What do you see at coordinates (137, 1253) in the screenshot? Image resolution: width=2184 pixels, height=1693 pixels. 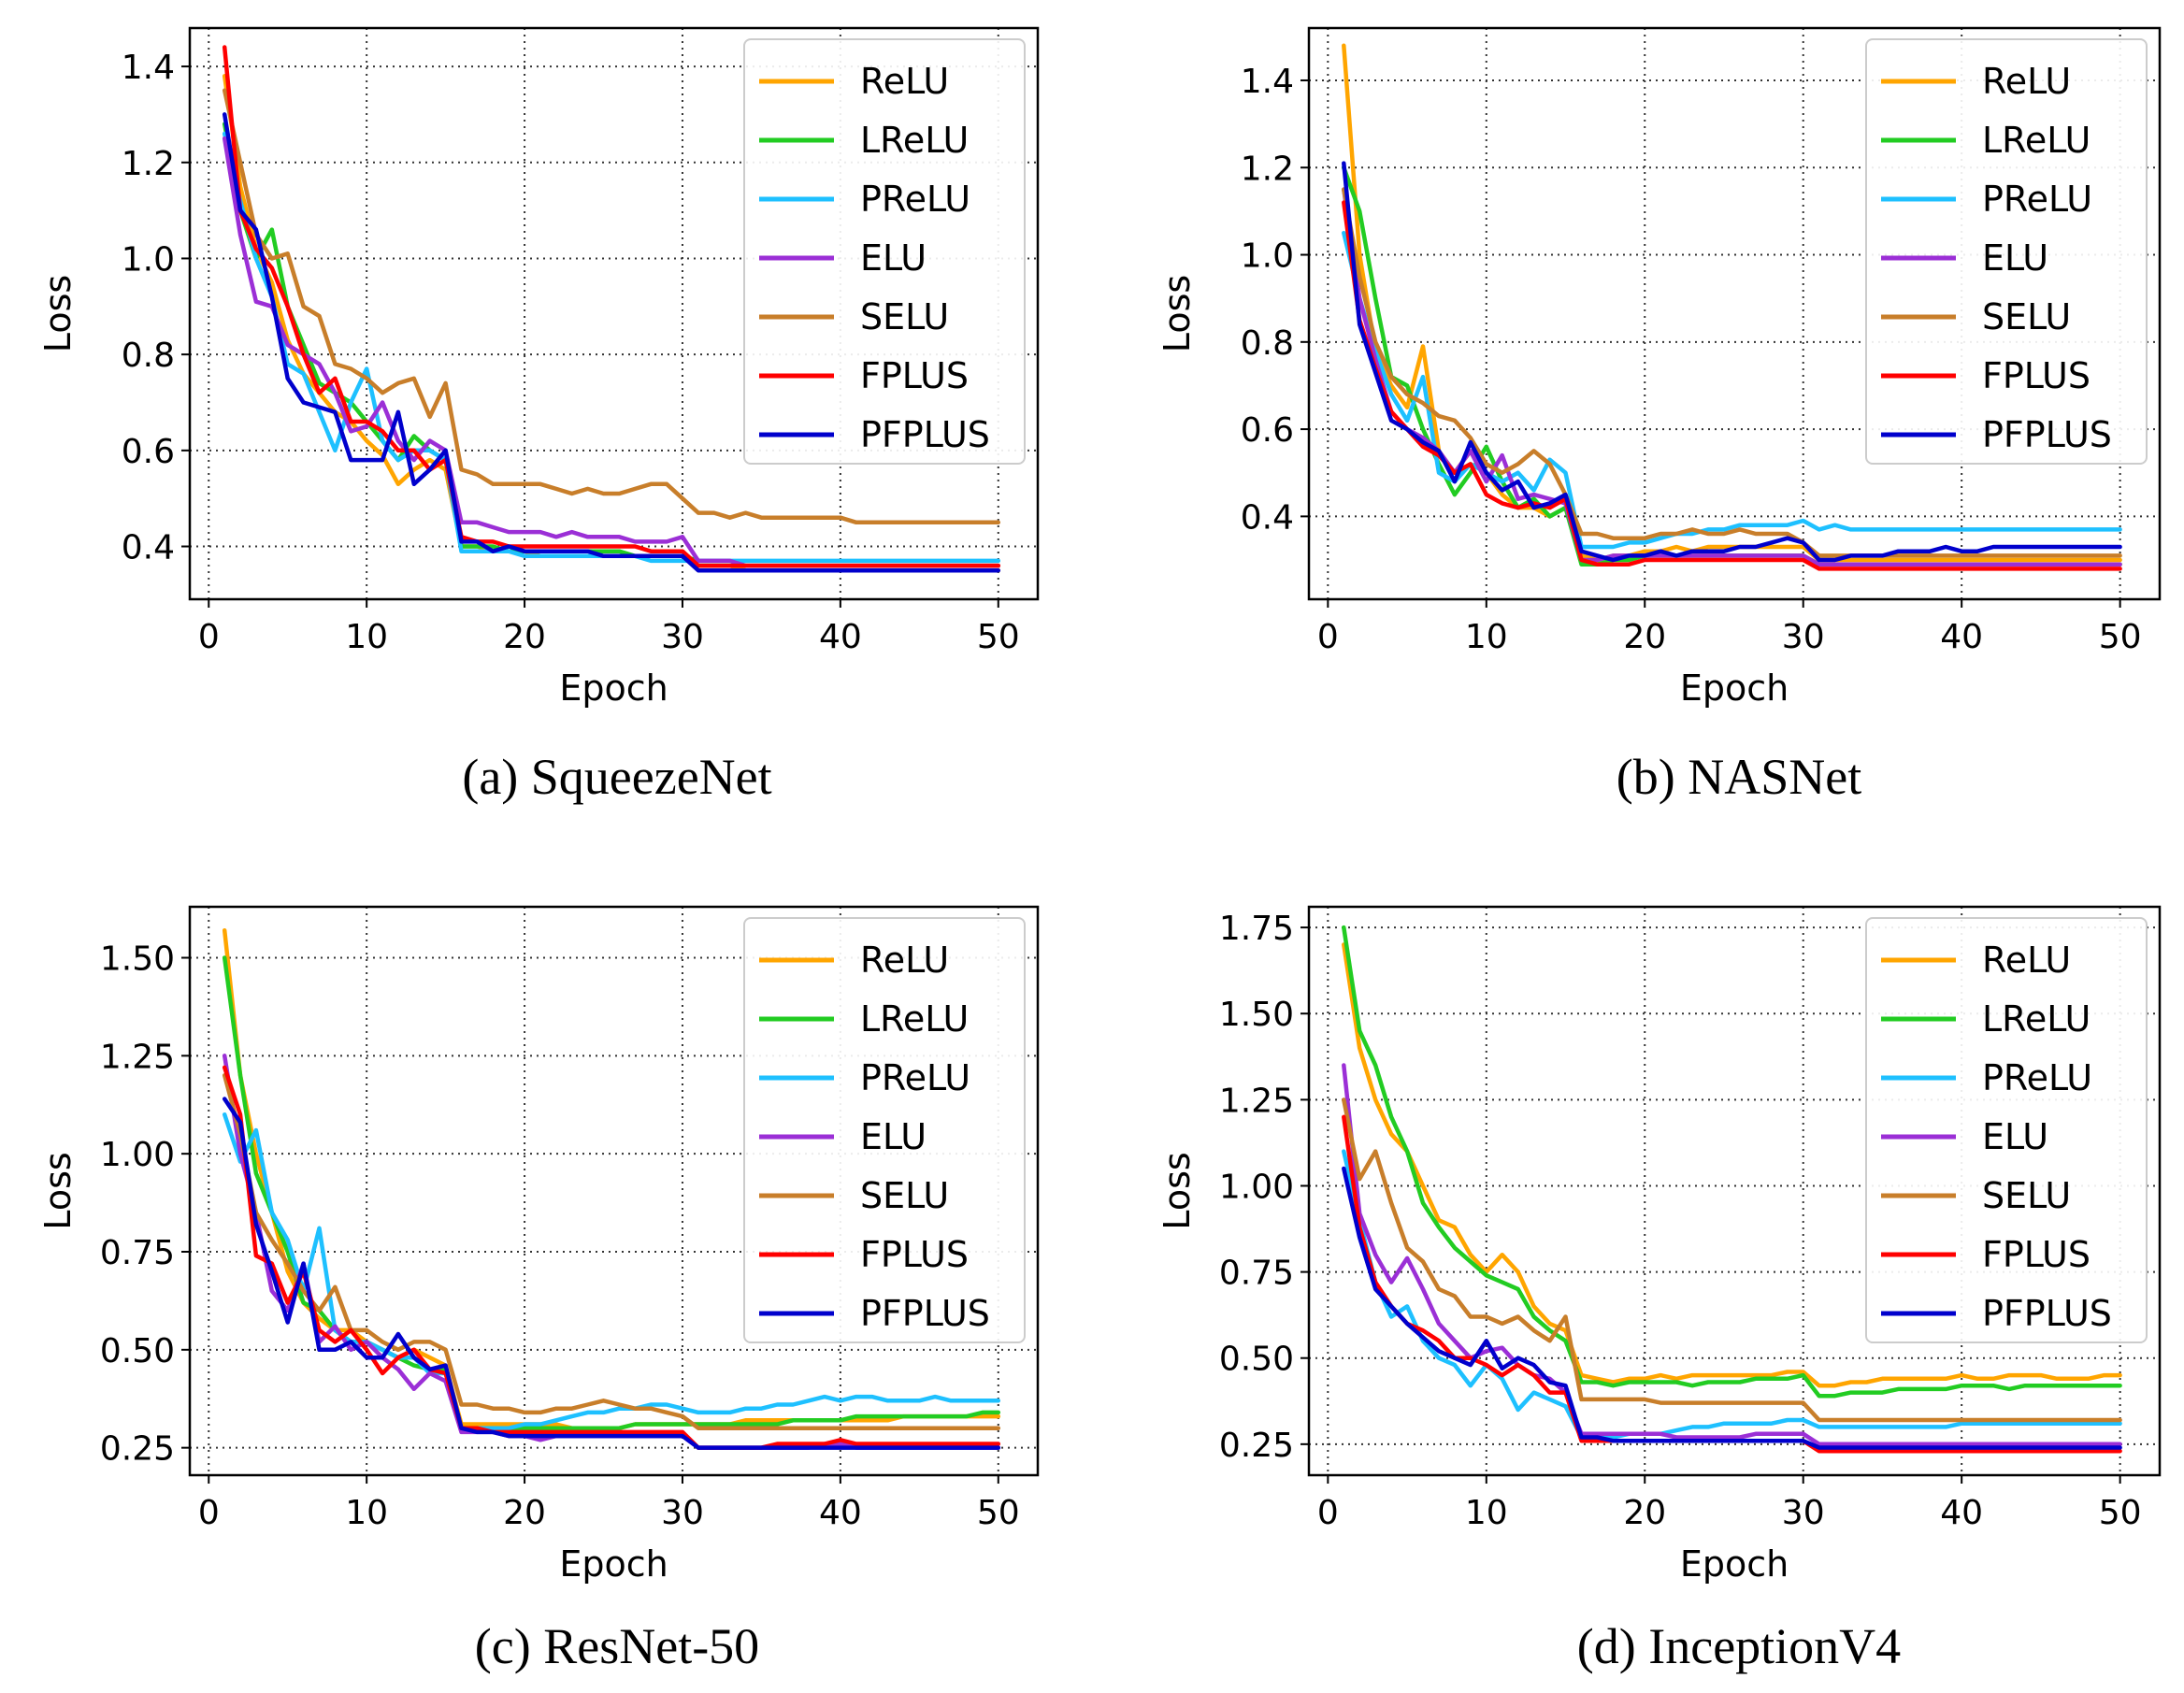 I see `y-tick-label: 0.75` at bounding box center [137, 1253].